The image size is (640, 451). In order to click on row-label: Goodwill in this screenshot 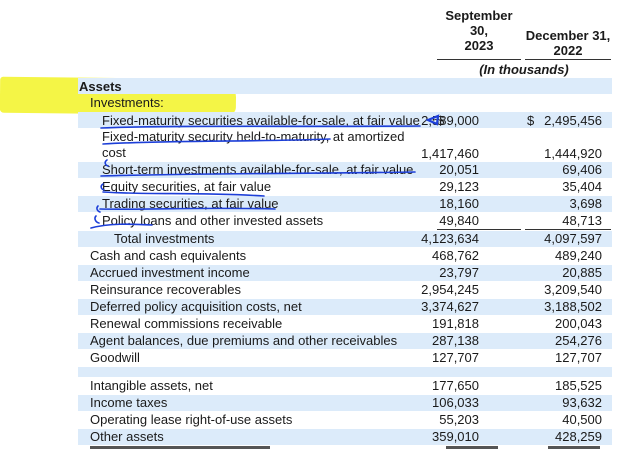, I will do `click(115, 357)`.